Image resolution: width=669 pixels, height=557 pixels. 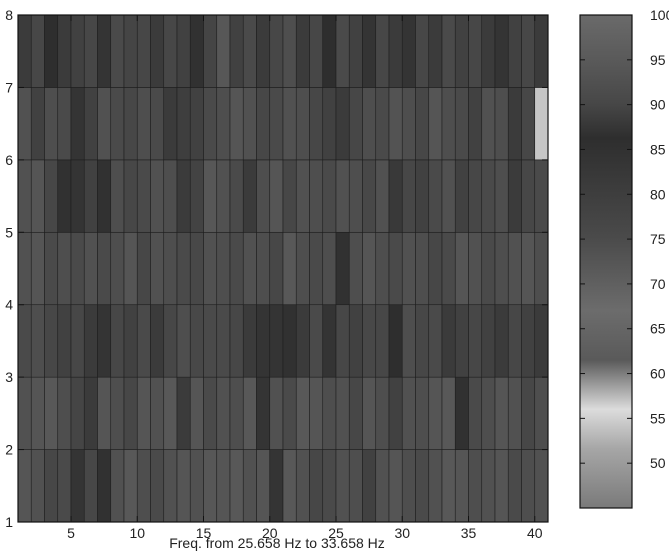 I want to click on y-tick-label: 6, so click(x=9, y=160).